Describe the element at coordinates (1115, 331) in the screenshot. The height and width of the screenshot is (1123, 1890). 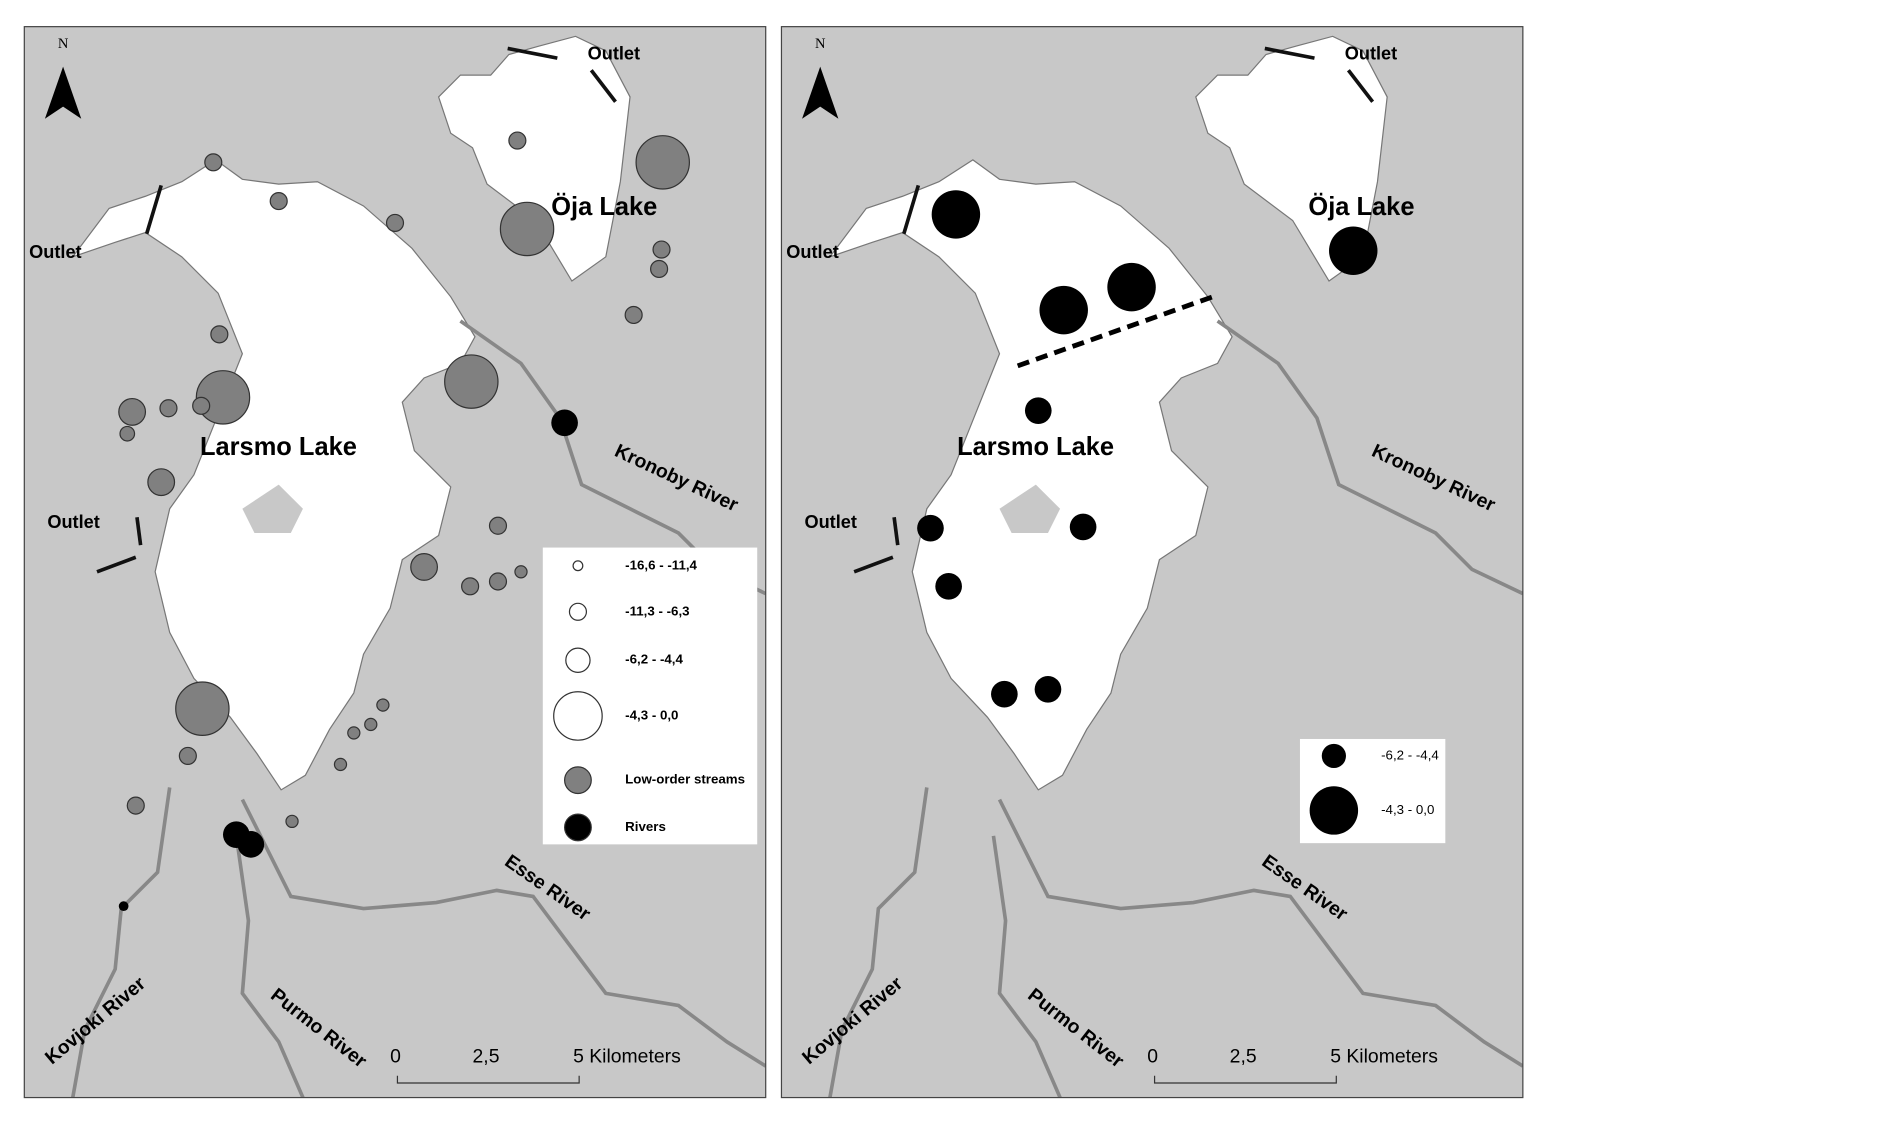
I see `divide-line` at that location.